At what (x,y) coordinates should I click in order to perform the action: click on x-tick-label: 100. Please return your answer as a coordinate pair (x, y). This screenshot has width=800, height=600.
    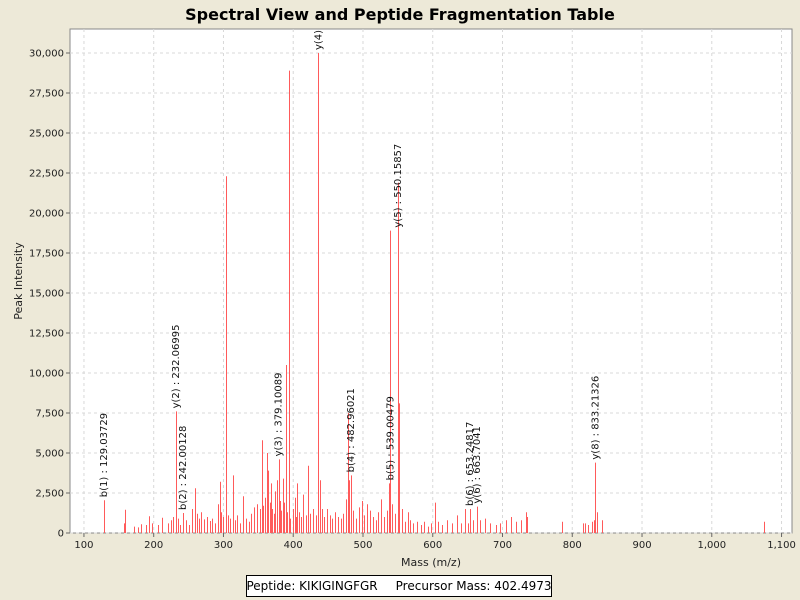
    Looking at the image, I should click on (83, 545).